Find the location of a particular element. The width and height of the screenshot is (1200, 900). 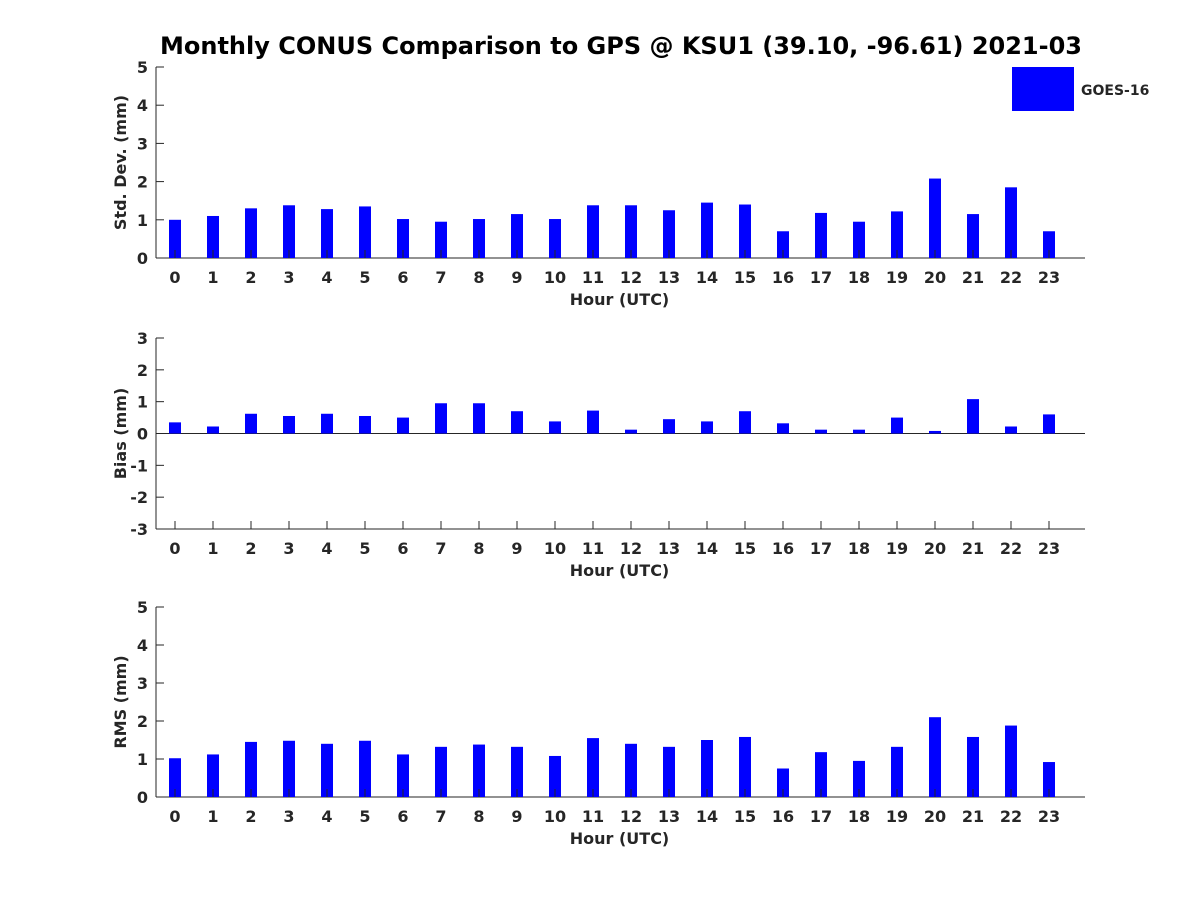

y-tick-label: -1 is located at coordinates (139, 465).